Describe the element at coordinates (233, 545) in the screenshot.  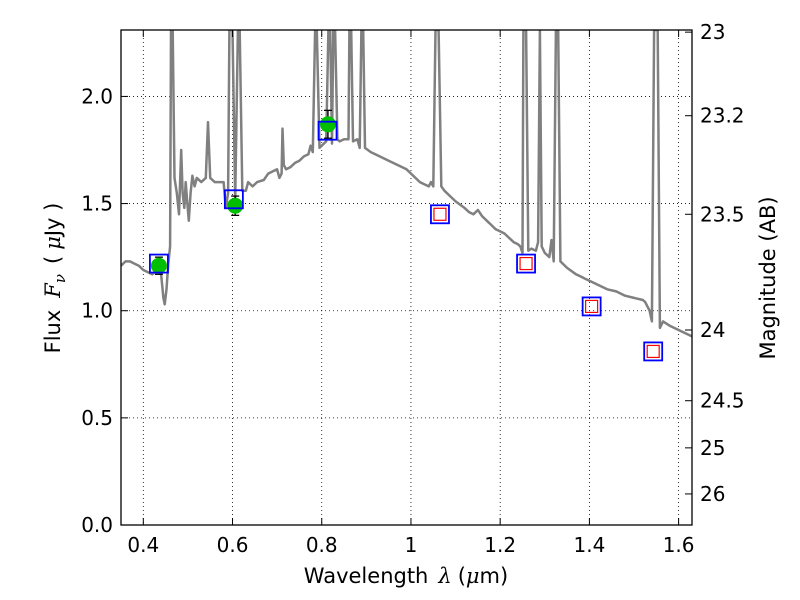
I see `x-tick-label: 0.6` at that location.